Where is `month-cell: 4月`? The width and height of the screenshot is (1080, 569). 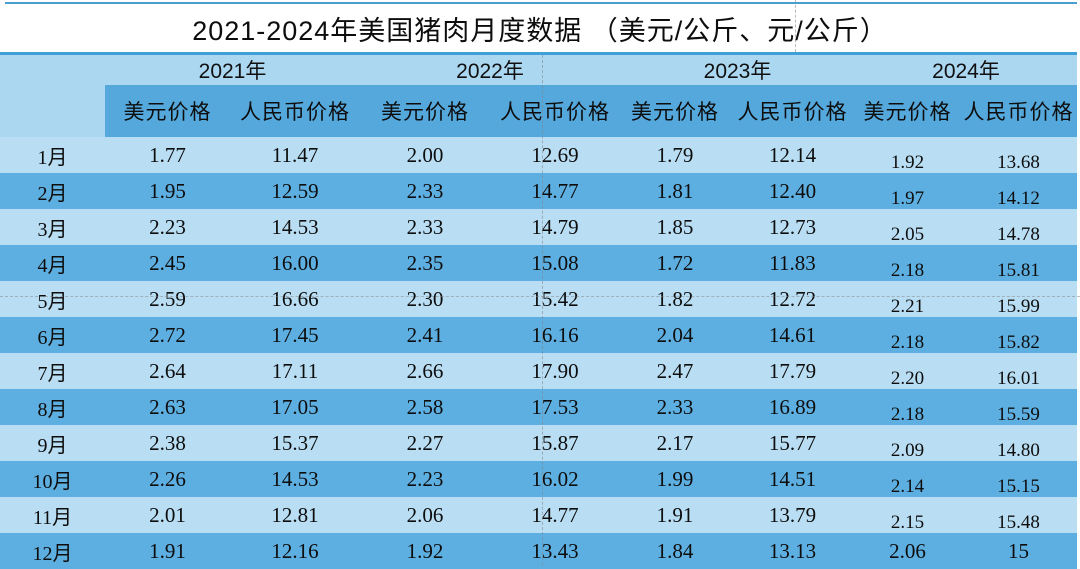 month-cell: 4月 is located at coordinates (52, 263).